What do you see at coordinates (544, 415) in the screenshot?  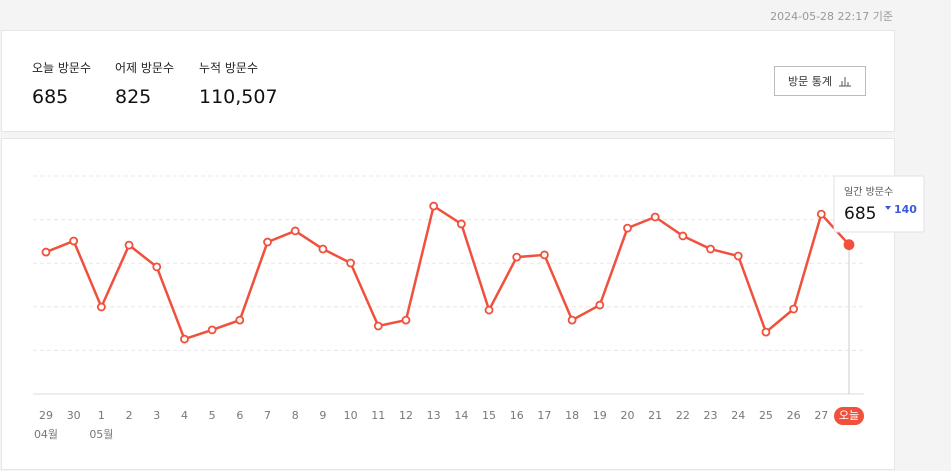 I see `x-tick-label: 17` at bounding box center [544, 415].